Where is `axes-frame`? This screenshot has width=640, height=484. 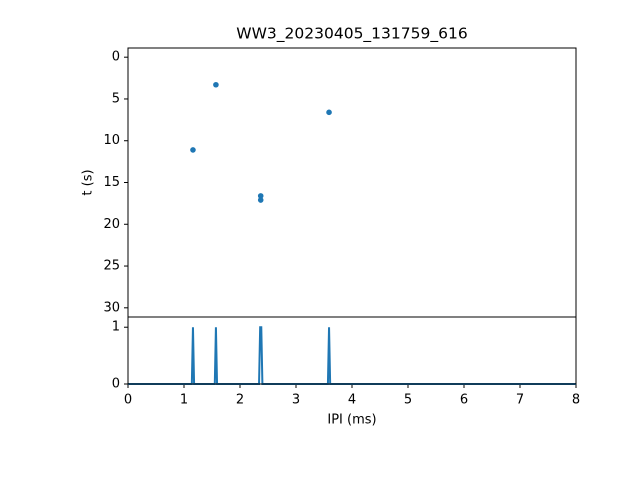 axes-frame is located at coordinates (352, 350).